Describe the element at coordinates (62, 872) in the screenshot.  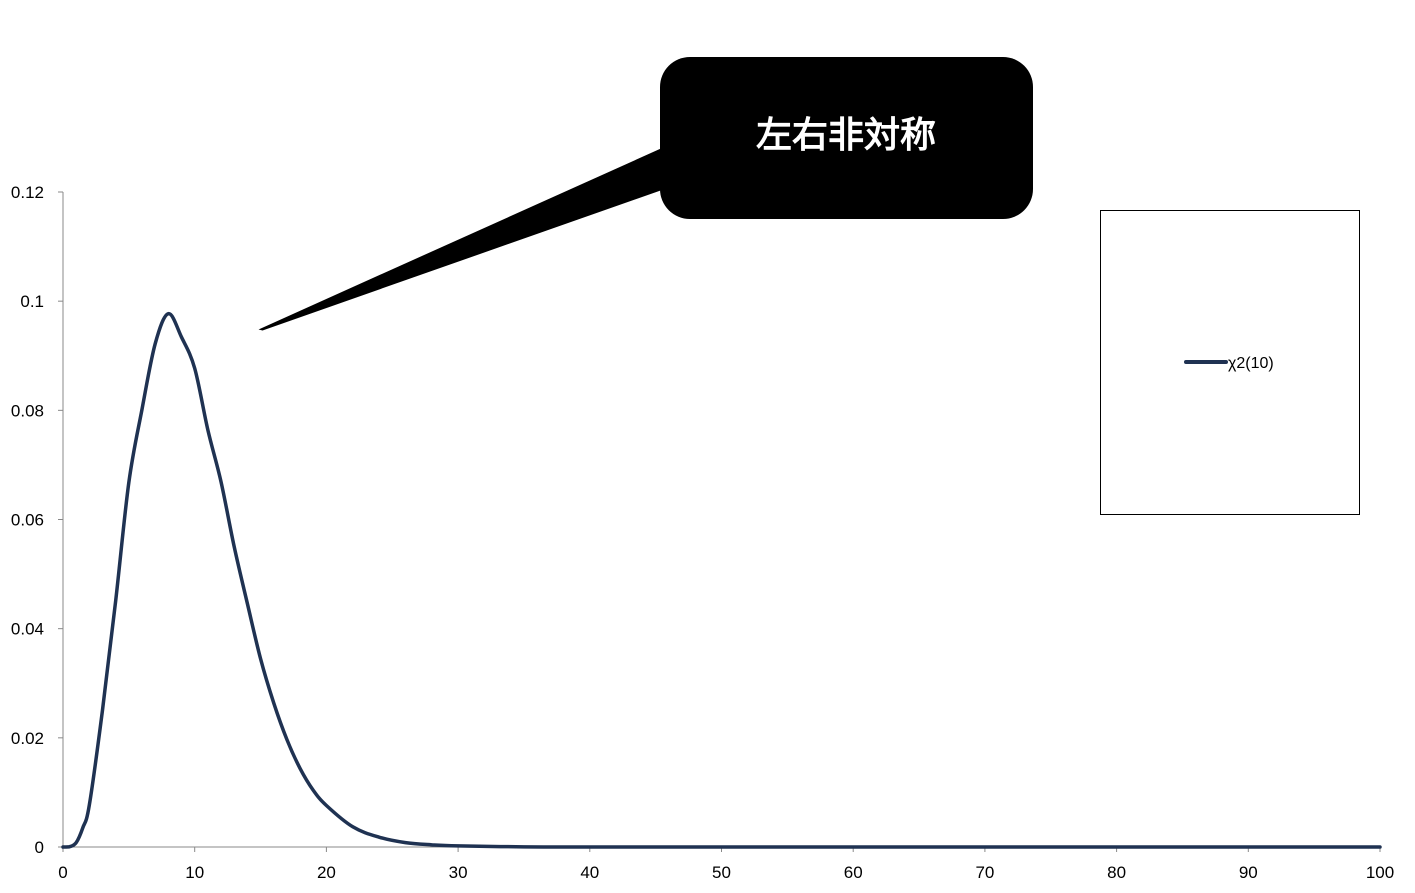
I see `x-tick-label: 0` at that location.